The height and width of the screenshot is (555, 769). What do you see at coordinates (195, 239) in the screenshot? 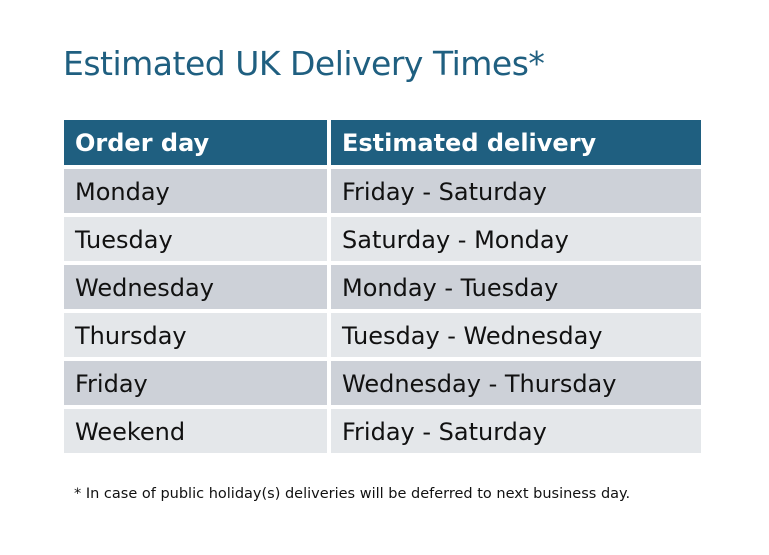
I see `order-day-cell: Tuesday` at bounding box center [195, 239].